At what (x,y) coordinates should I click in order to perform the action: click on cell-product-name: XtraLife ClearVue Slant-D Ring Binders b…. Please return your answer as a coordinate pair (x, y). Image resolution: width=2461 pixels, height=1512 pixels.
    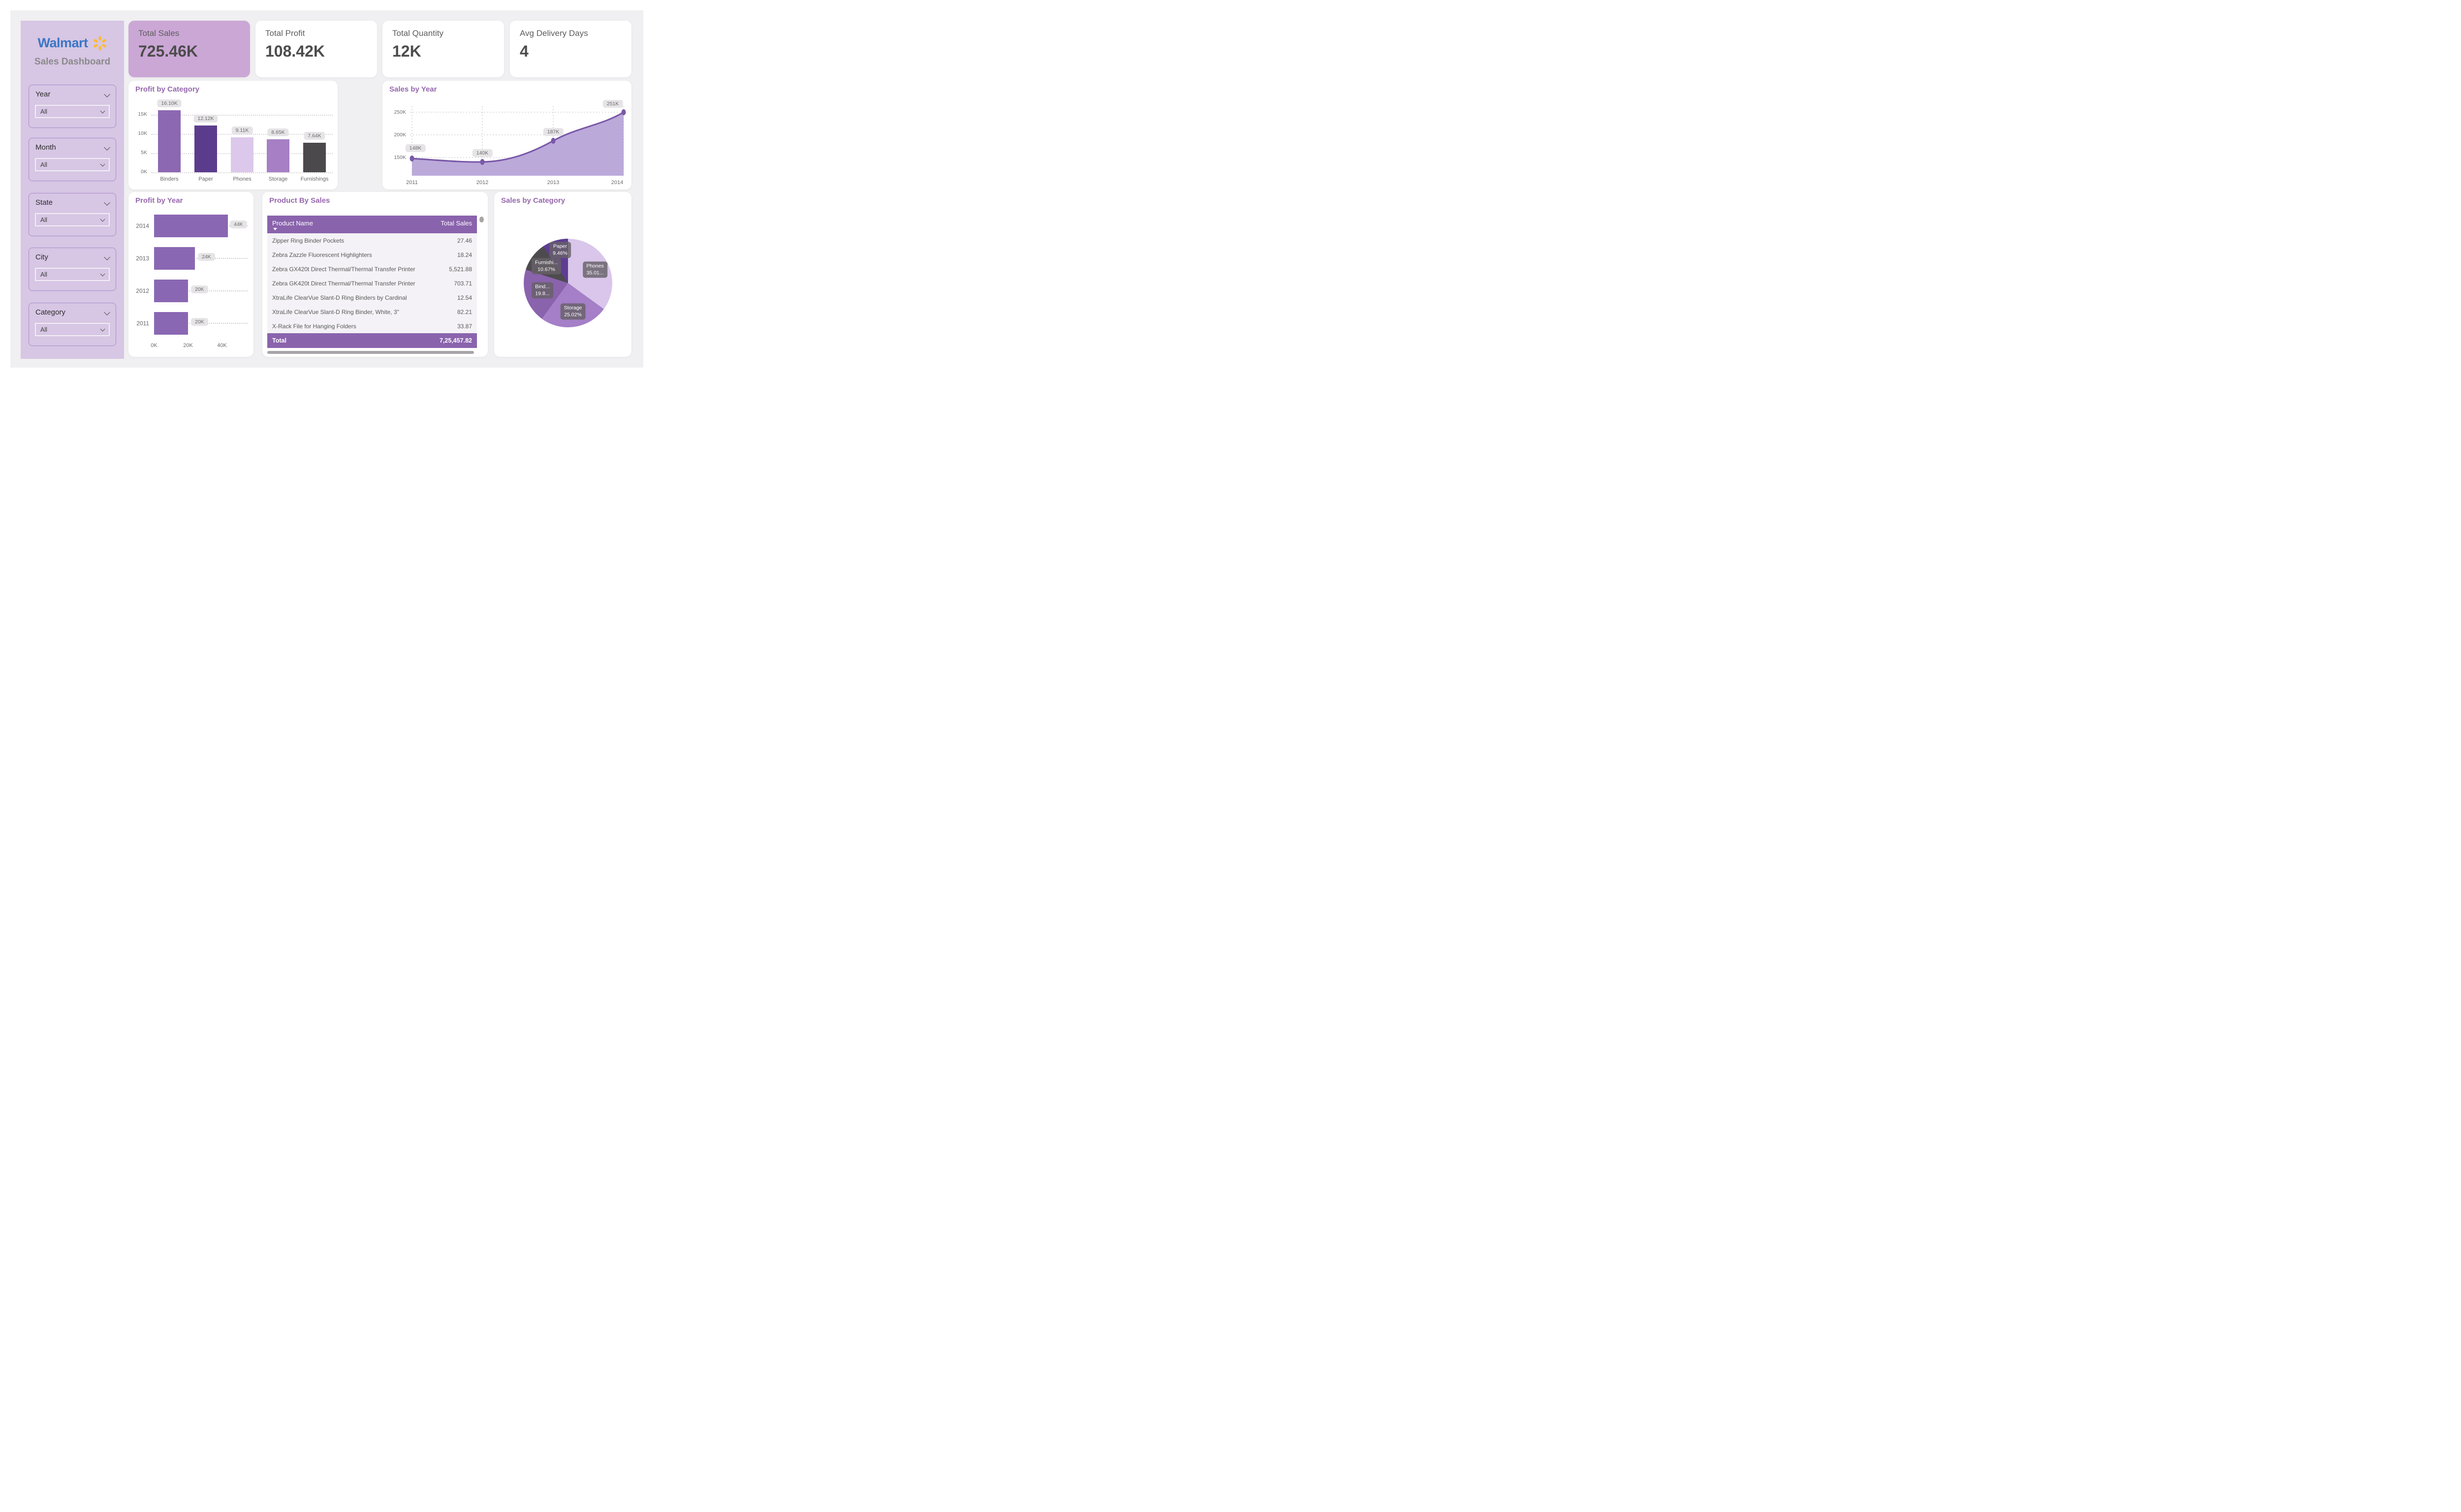
    Looking at the image, I should click on (339, 297).